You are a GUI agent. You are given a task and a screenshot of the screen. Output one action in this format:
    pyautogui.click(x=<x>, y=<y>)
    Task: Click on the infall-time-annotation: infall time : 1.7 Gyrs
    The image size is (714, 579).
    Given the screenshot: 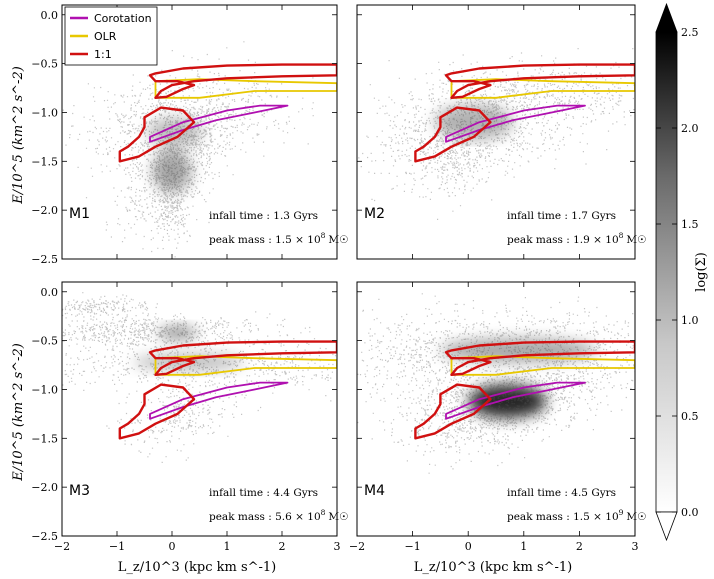 What is the action you would take?
    pyautogui.click(x=561, y=216)
    